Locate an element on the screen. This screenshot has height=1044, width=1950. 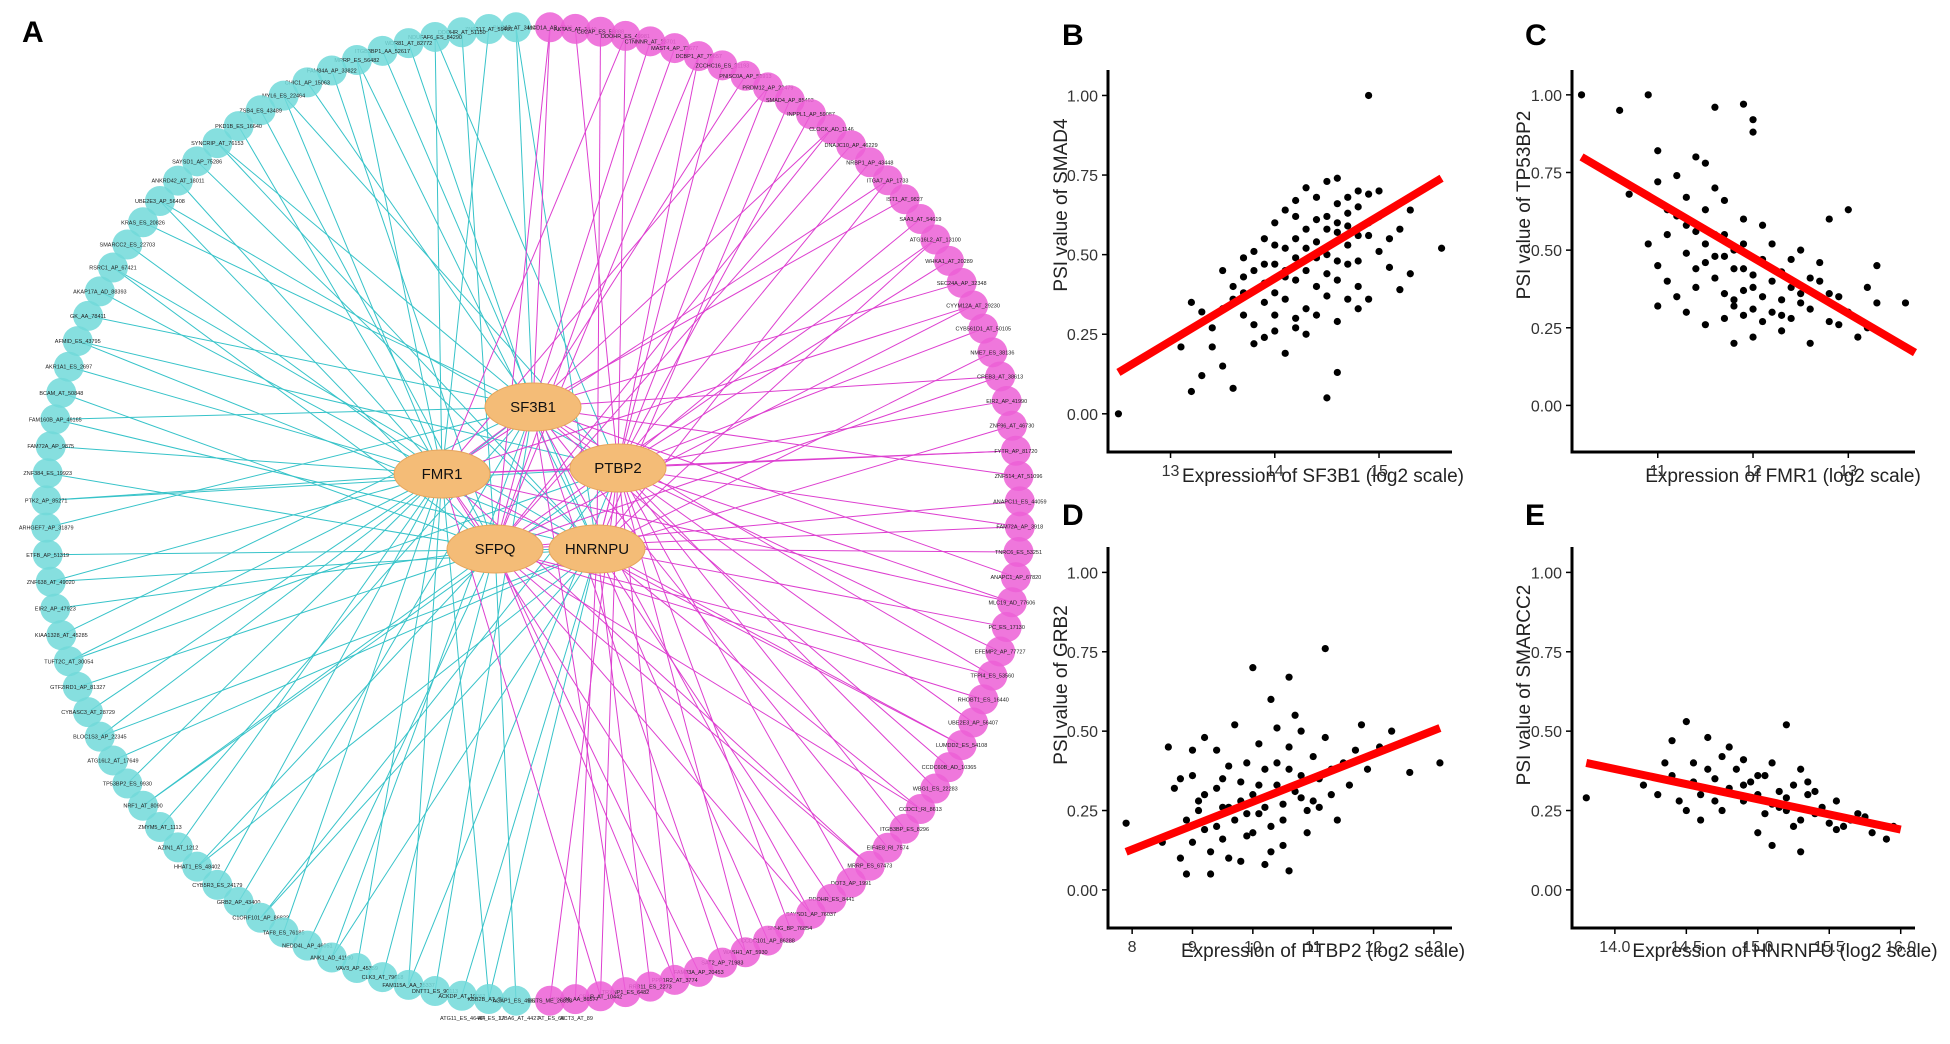
network-node-label: CLK3_AT_79618 is located at coordinates (383, 978).